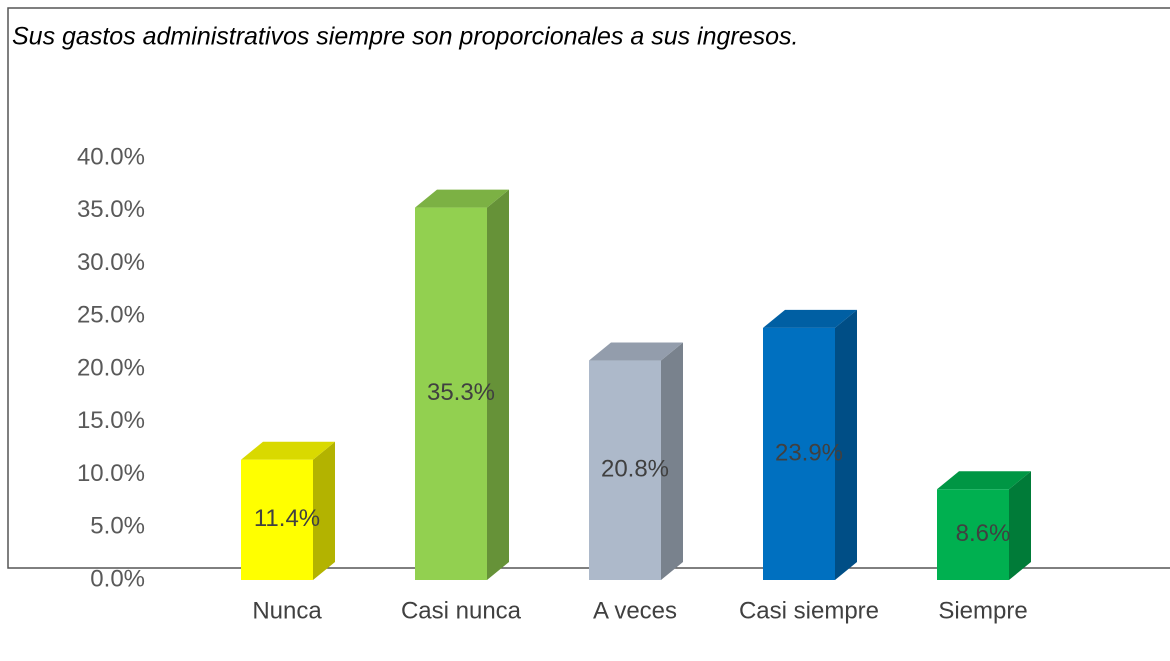  Describe the element at coordinates (117, 578) in the screenshot. I see `y-tick-label: 0.0%` at that location.